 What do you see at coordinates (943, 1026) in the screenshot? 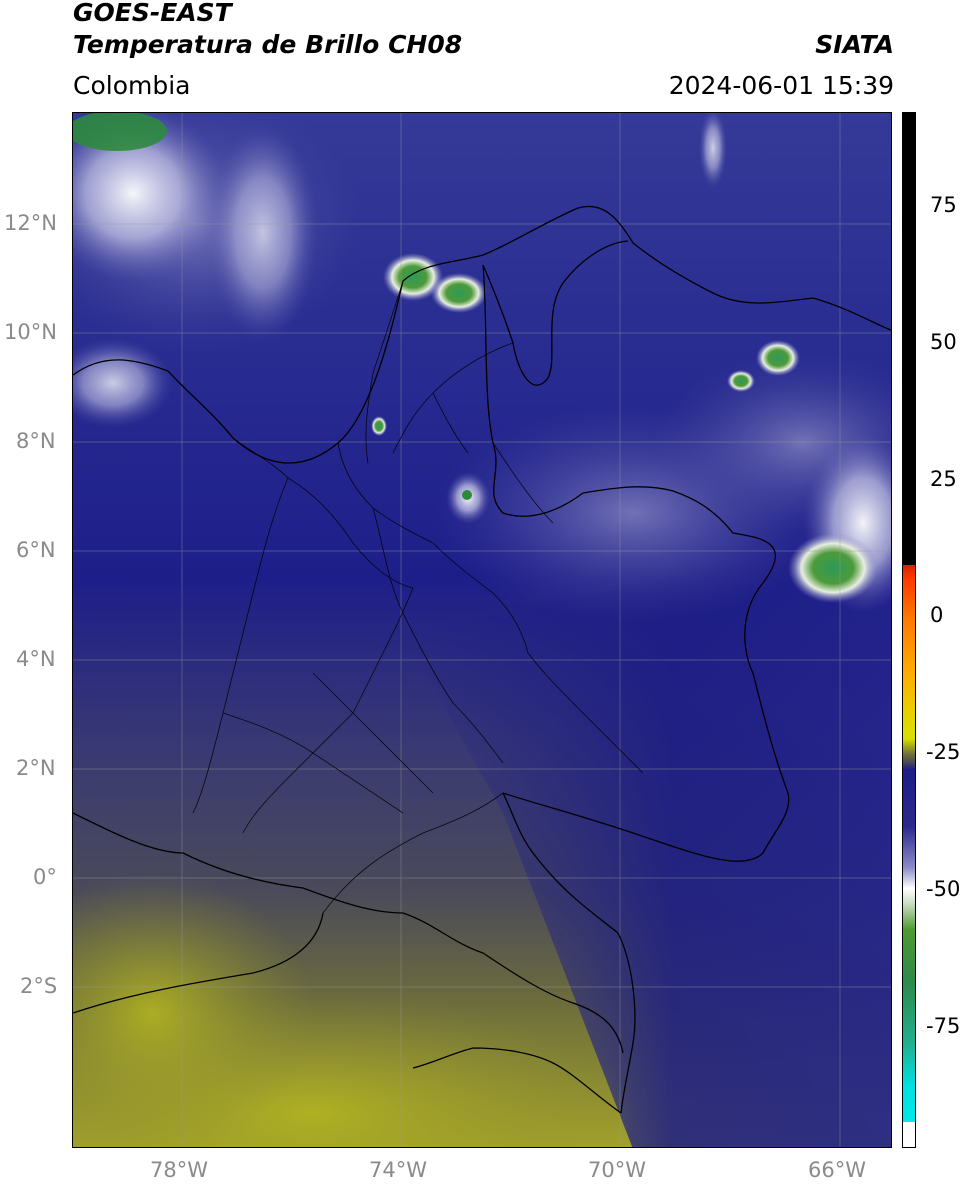
I see `colorbar-tick-label: -75` at bounding box center [943, 1026].